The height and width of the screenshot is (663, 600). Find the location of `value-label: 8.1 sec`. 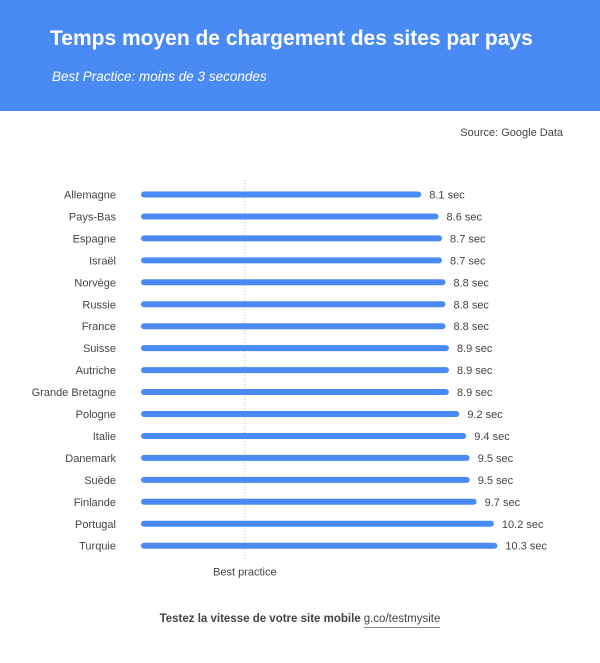

value-label: 8.1 sec is located at coordinates (447, 196).